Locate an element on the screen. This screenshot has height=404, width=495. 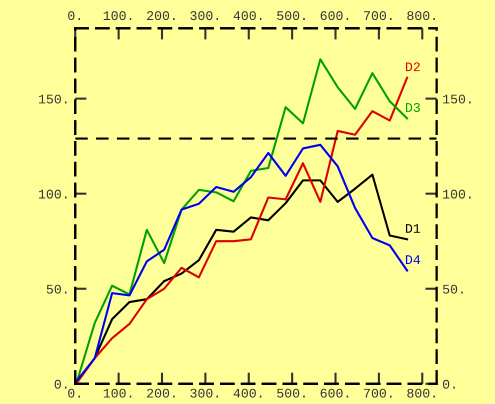
x2-tick-label: 100. is located at coordinates (118, 15).